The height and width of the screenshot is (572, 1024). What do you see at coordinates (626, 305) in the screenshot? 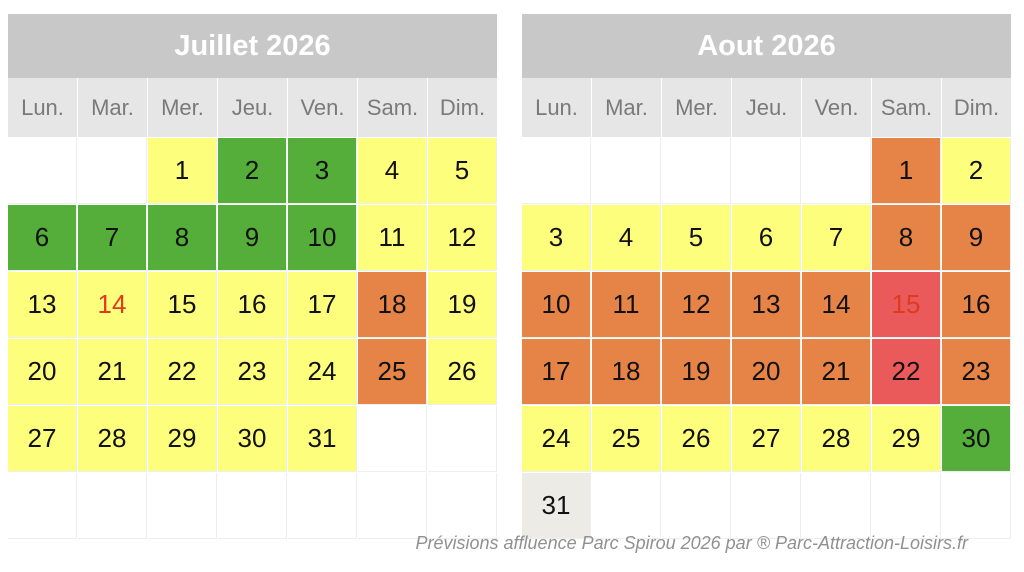
I see `day-cell: 11` at bounding box center [626, 305].